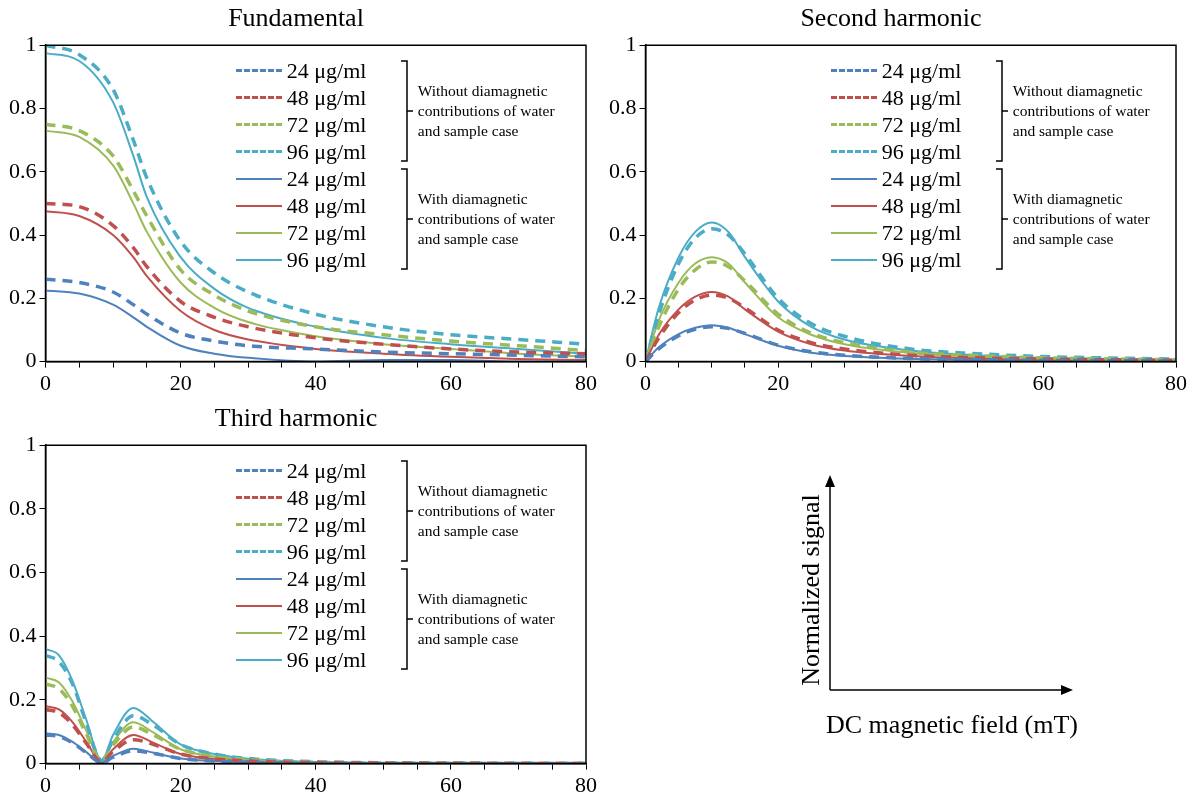  I want to click on chart-title: Second harmonic, so click(891, 18).